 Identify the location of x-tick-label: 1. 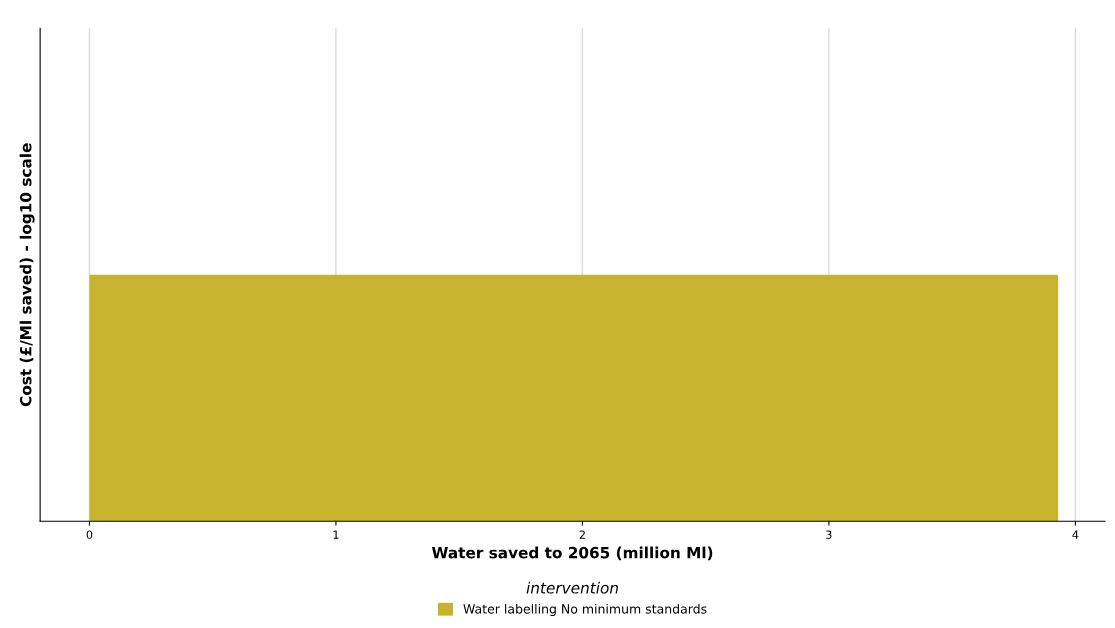
(336, 534).